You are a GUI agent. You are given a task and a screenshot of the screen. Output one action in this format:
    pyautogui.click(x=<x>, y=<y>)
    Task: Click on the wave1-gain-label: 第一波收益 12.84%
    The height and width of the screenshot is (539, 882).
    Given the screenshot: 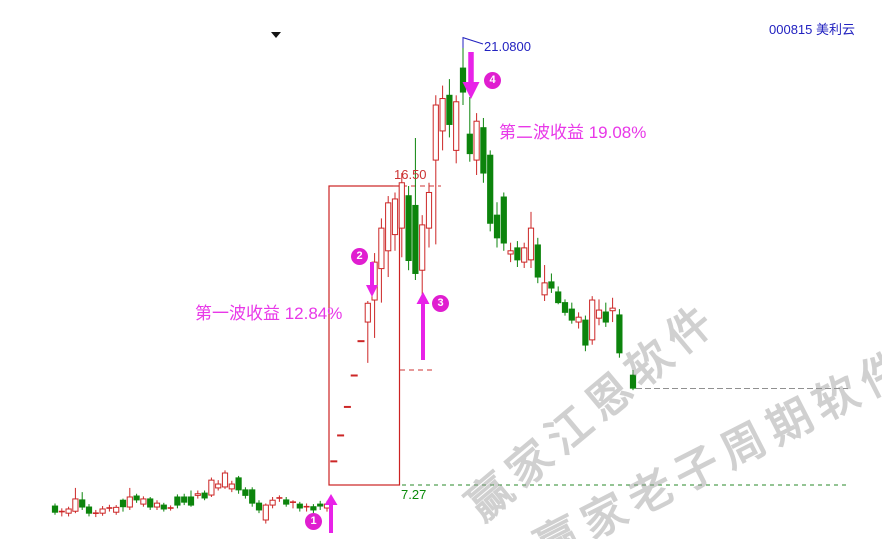 What is the action you would take?
    pyautogui.click(x=269, y=313)
    